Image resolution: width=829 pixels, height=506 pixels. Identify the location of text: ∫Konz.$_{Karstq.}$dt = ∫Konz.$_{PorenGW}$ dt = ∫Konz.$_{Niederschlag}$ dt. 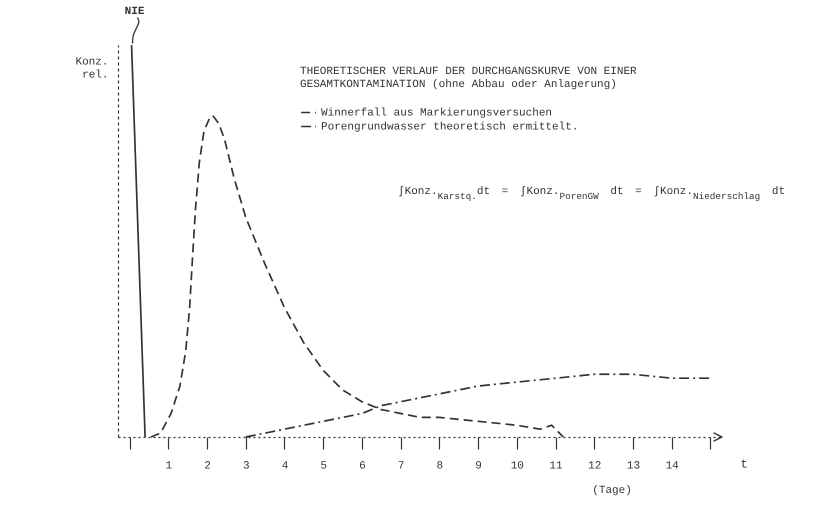
(592, 194).